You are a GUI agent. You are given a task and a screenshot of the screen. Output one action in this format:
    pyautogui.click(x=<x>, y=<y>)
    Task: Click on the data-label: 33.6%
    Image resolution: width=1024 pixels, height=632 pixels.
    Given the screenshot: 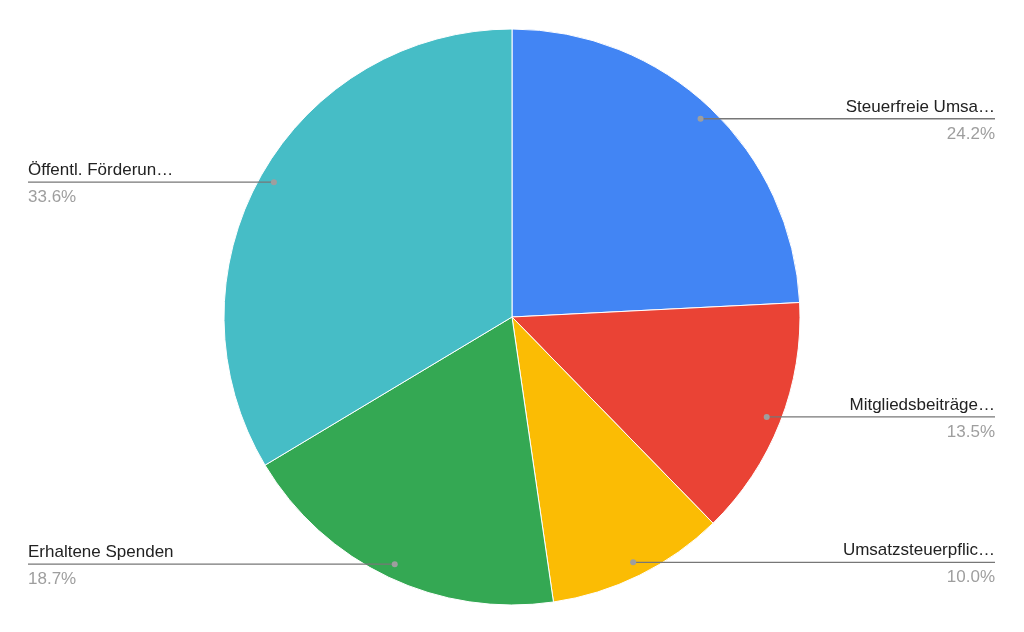 What is the action you would take?
    pyautogui.click(x=52, y=197)
    